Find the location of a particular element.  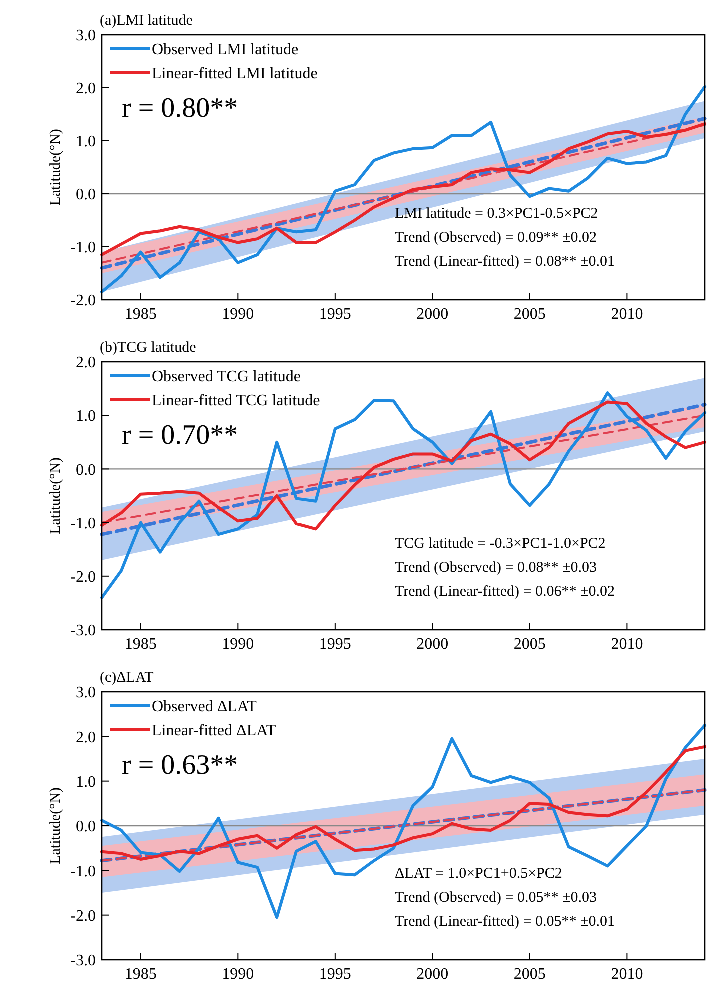

legend-label: Observed ΔLAT is located at coordinates (205, 707).